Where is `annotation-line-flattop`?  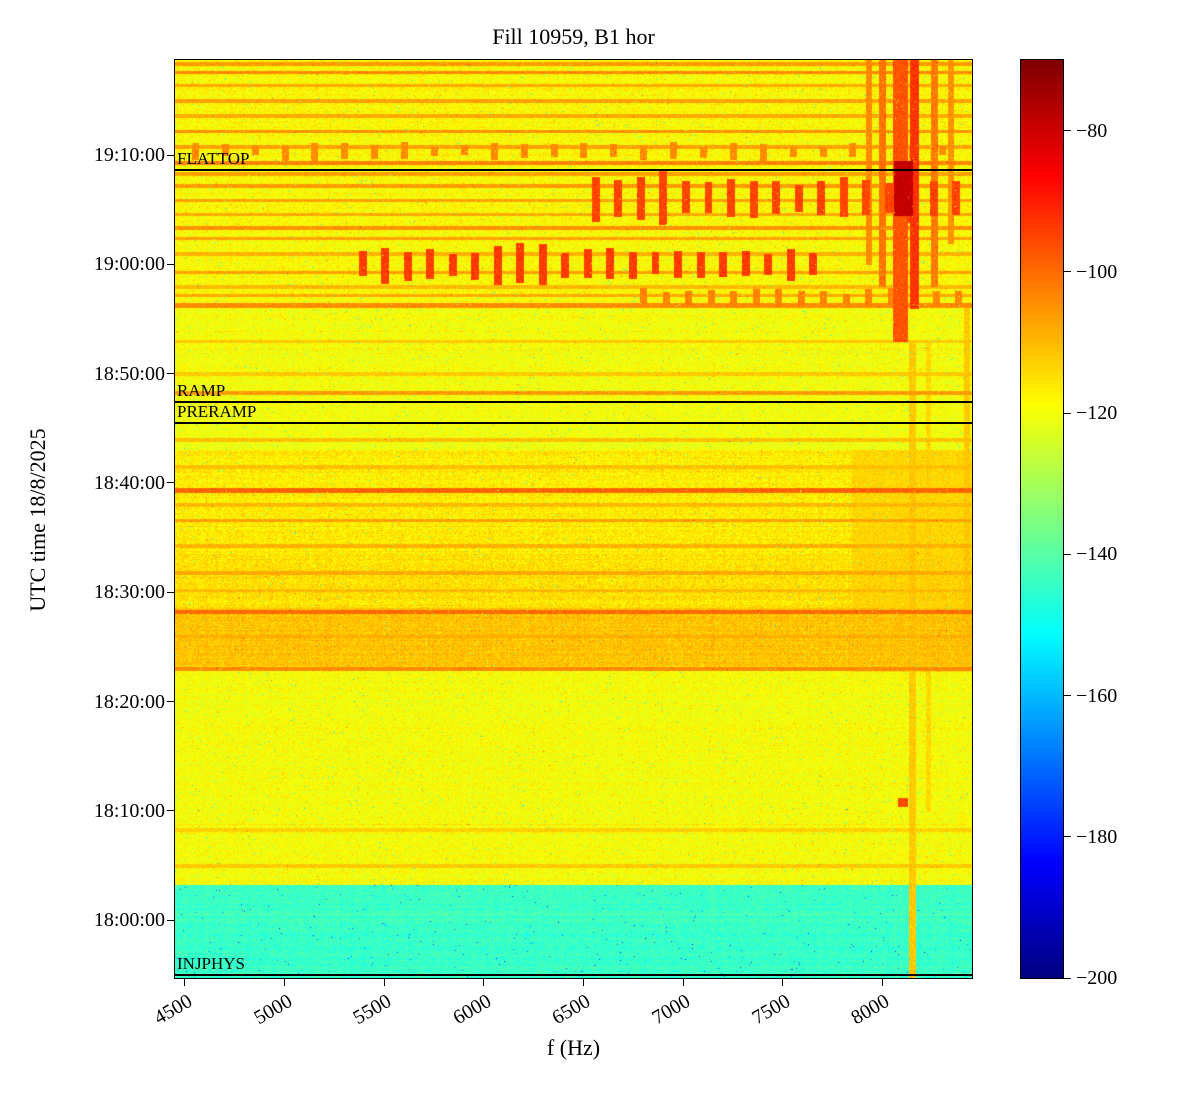
annotation-line-flattop is located at coordinates (573, 170).